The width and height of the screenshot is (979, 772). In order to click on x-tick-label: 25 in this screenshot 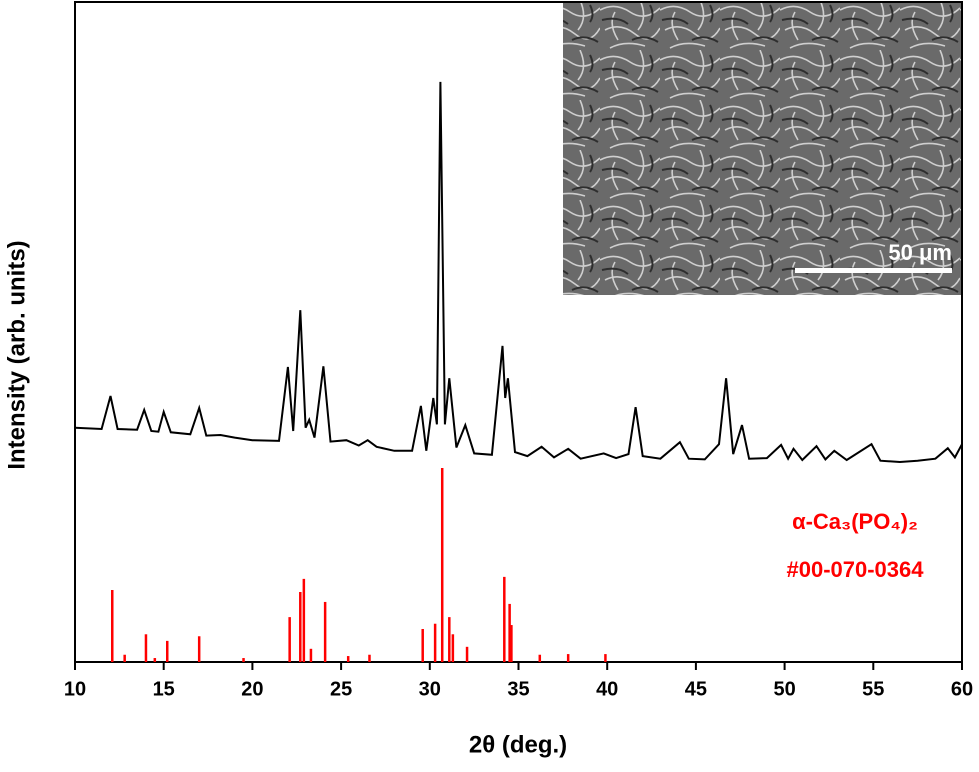, I will do `click(341, 689)`.